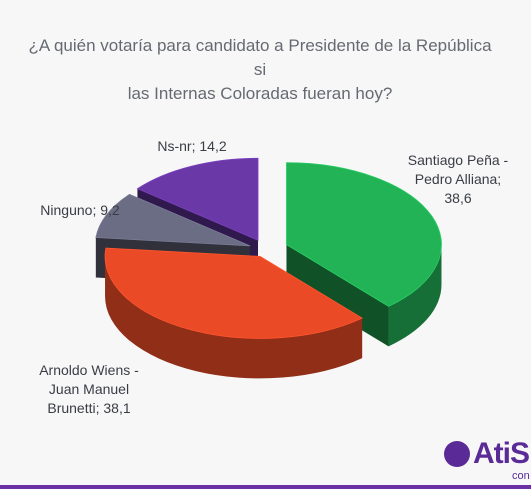 The width and height of the screenshot is (531, 489). I want to click on slice-label-4: Ns-nr; 14,2, so click(191, 146).